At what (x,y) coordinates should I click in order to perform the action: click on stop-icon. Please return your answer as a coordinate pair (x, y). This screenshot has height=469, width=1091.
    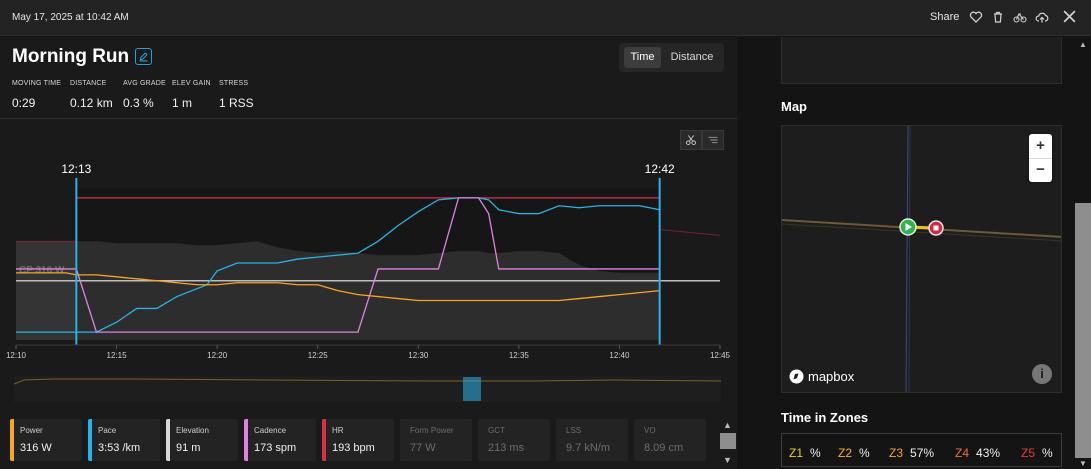
    Looking at the image, I should click on (936, 228).